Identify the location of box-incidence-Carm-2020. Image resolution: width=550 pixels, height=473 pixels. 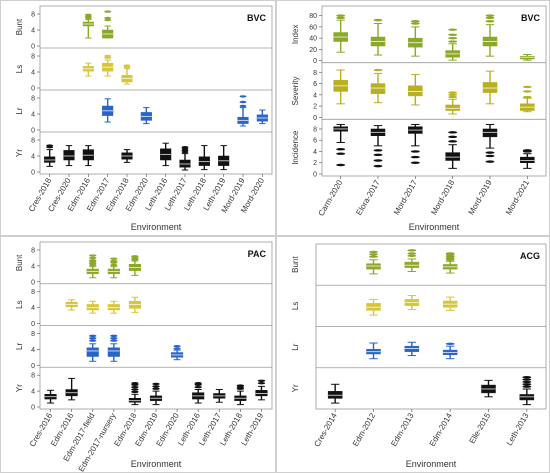
(340, 145).